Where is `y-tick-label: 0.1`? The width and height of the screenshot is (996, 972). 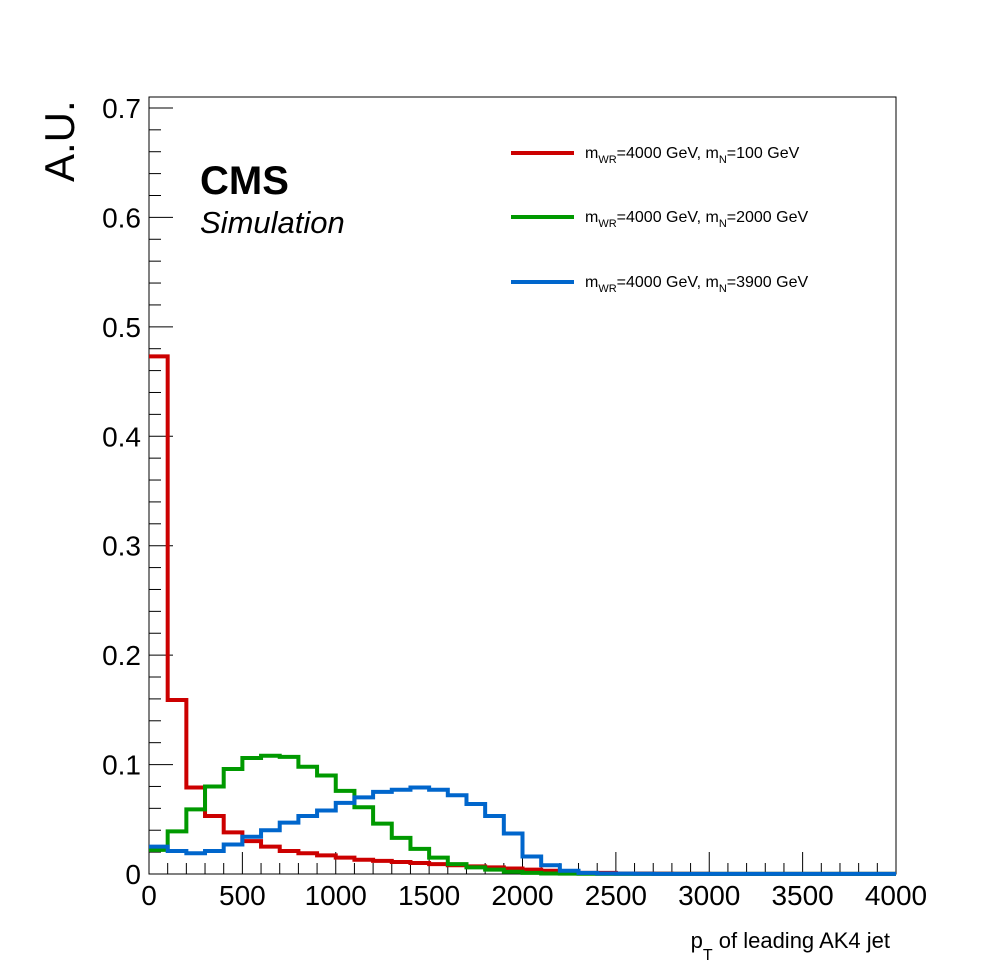
y-tick-label: 0.1 is located at coordinates (121, 765).